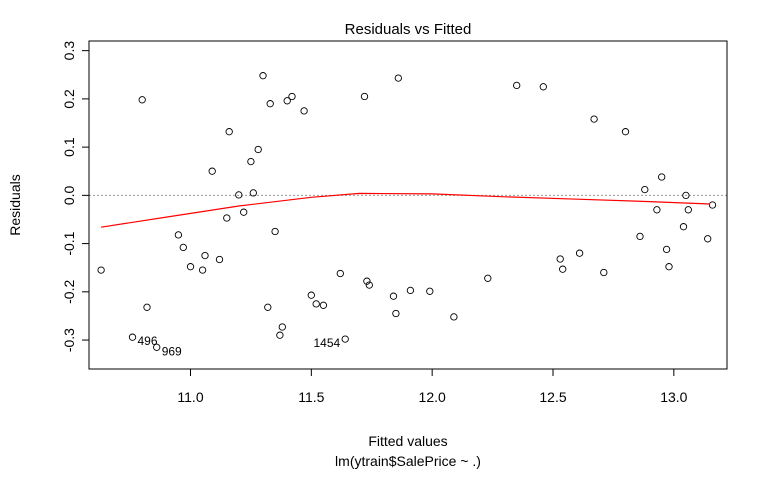 Image resolution: width=769 pixels, height=486 pixels. What do you see at coordinates (432, 386) in the screenshot?
I see `x-axis: 11.0 11.5 12.0 12.5 13.0` at bounding box center [432, 386].